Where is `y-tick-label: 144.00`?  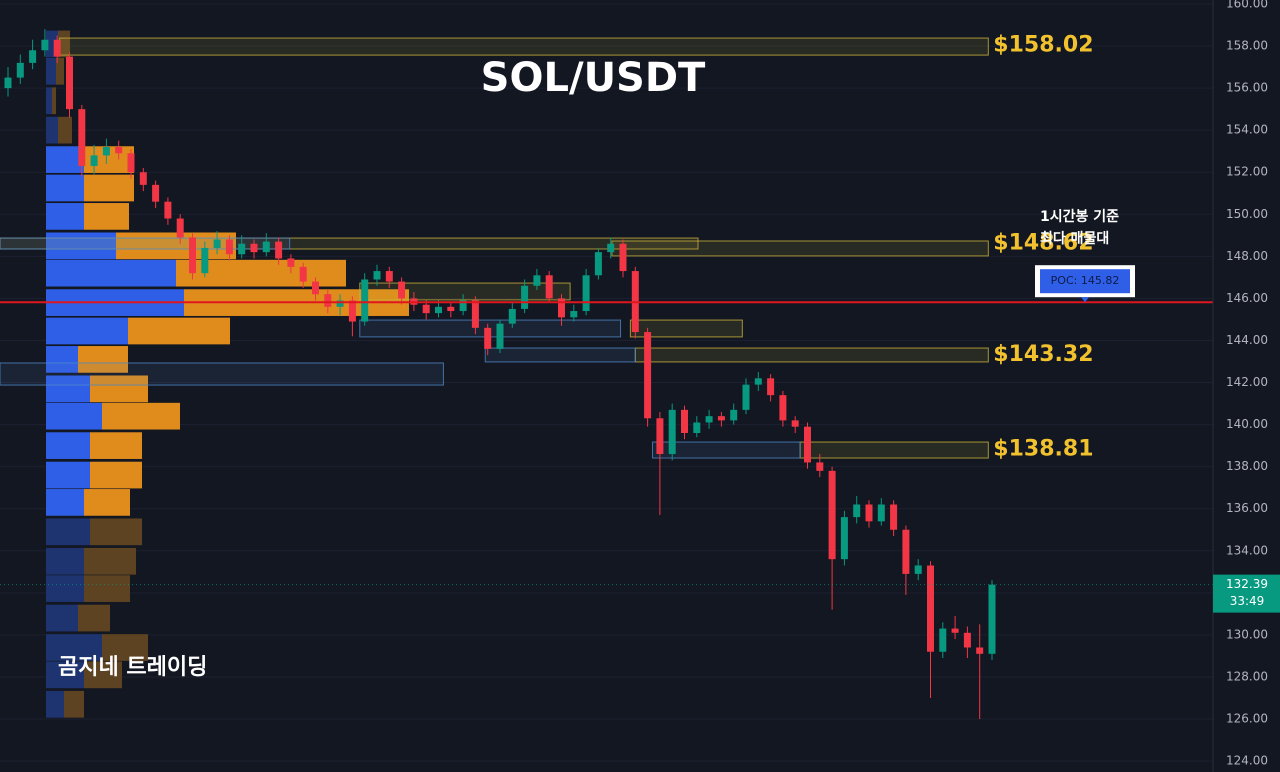
y-tick-label: 144.00 is located at coordinates (1247, 340).